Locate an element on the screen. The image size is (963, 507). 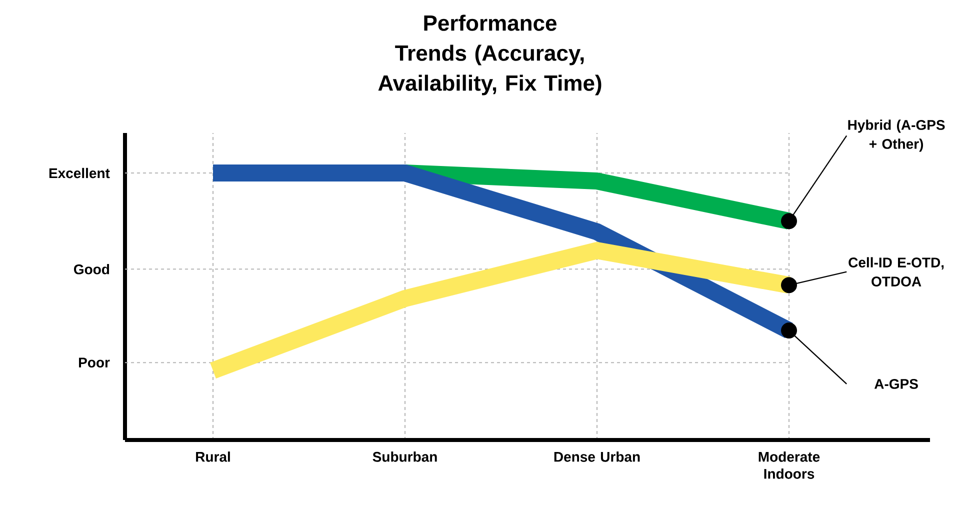
ref-line-label: Excellent is located at coordinates (79, 173).